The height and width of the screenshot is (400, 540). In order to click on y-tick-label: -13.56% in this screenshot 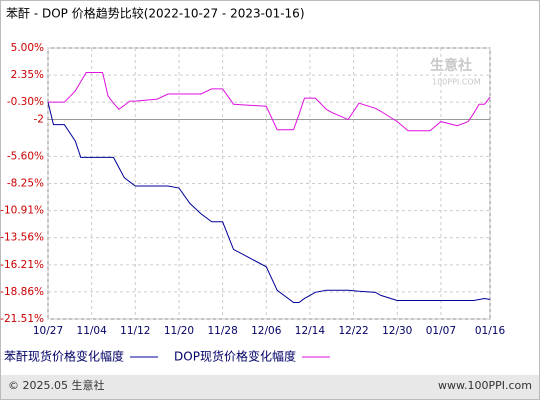, I will do `click(22, 238)`.